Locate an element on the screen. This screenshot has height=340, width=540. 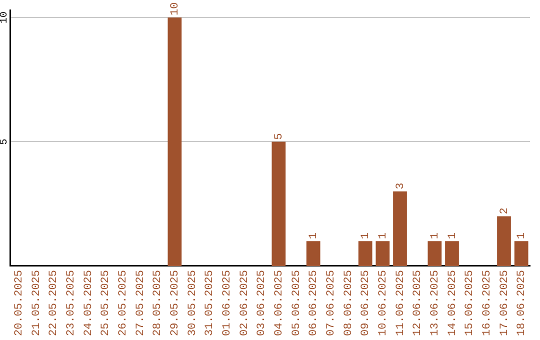
x-tick-label: 02.06.2025 is located at coordinates (244, 303).